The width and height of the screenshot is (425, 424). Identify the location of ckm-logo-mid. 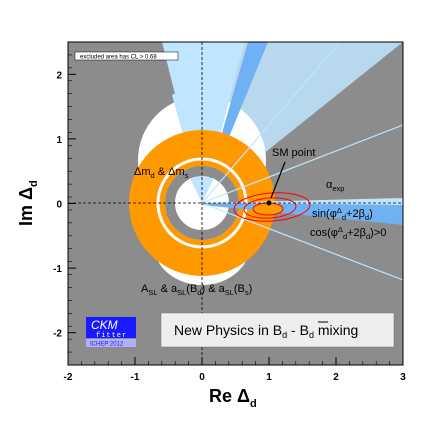
(111, 334).